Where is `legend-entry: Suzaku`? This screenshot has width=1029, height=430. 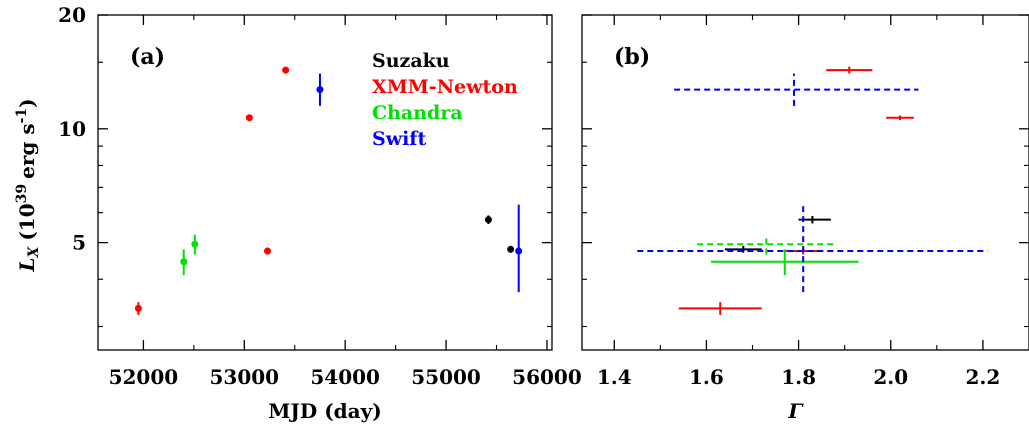
legend-entry: Suzaku is located at coordinates (411, 61).